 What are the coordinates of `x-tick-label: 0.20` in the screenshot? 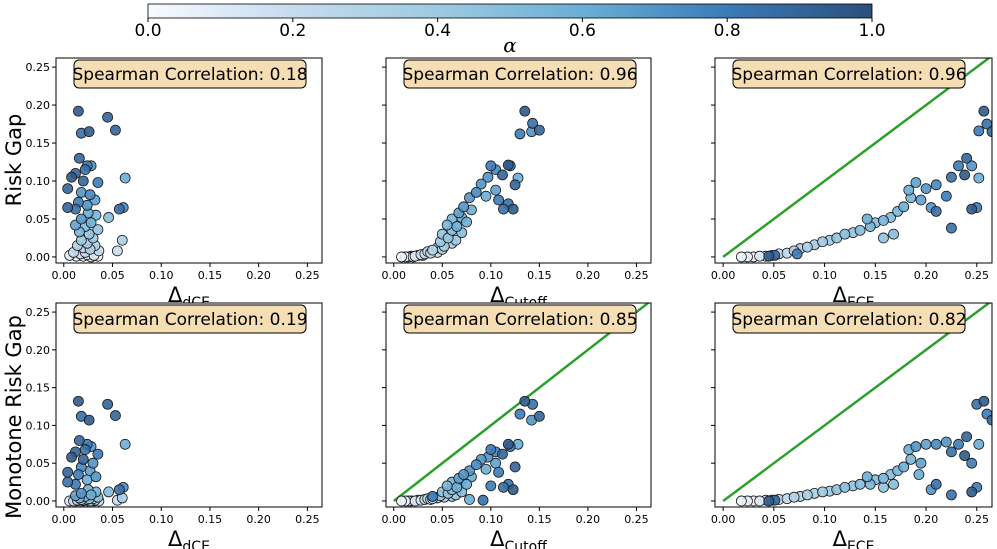 It's located at (926, 275).